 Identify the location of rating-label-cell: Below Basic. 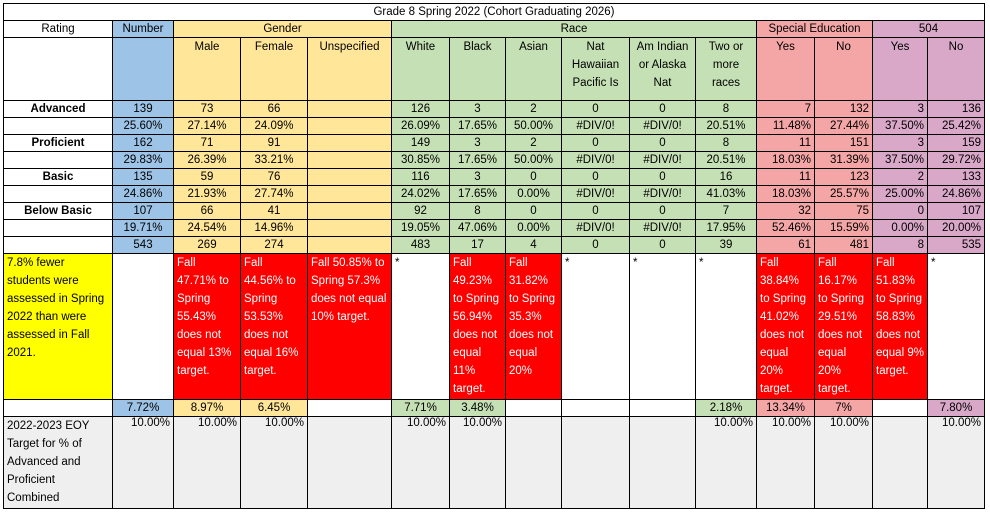
(58, 211).